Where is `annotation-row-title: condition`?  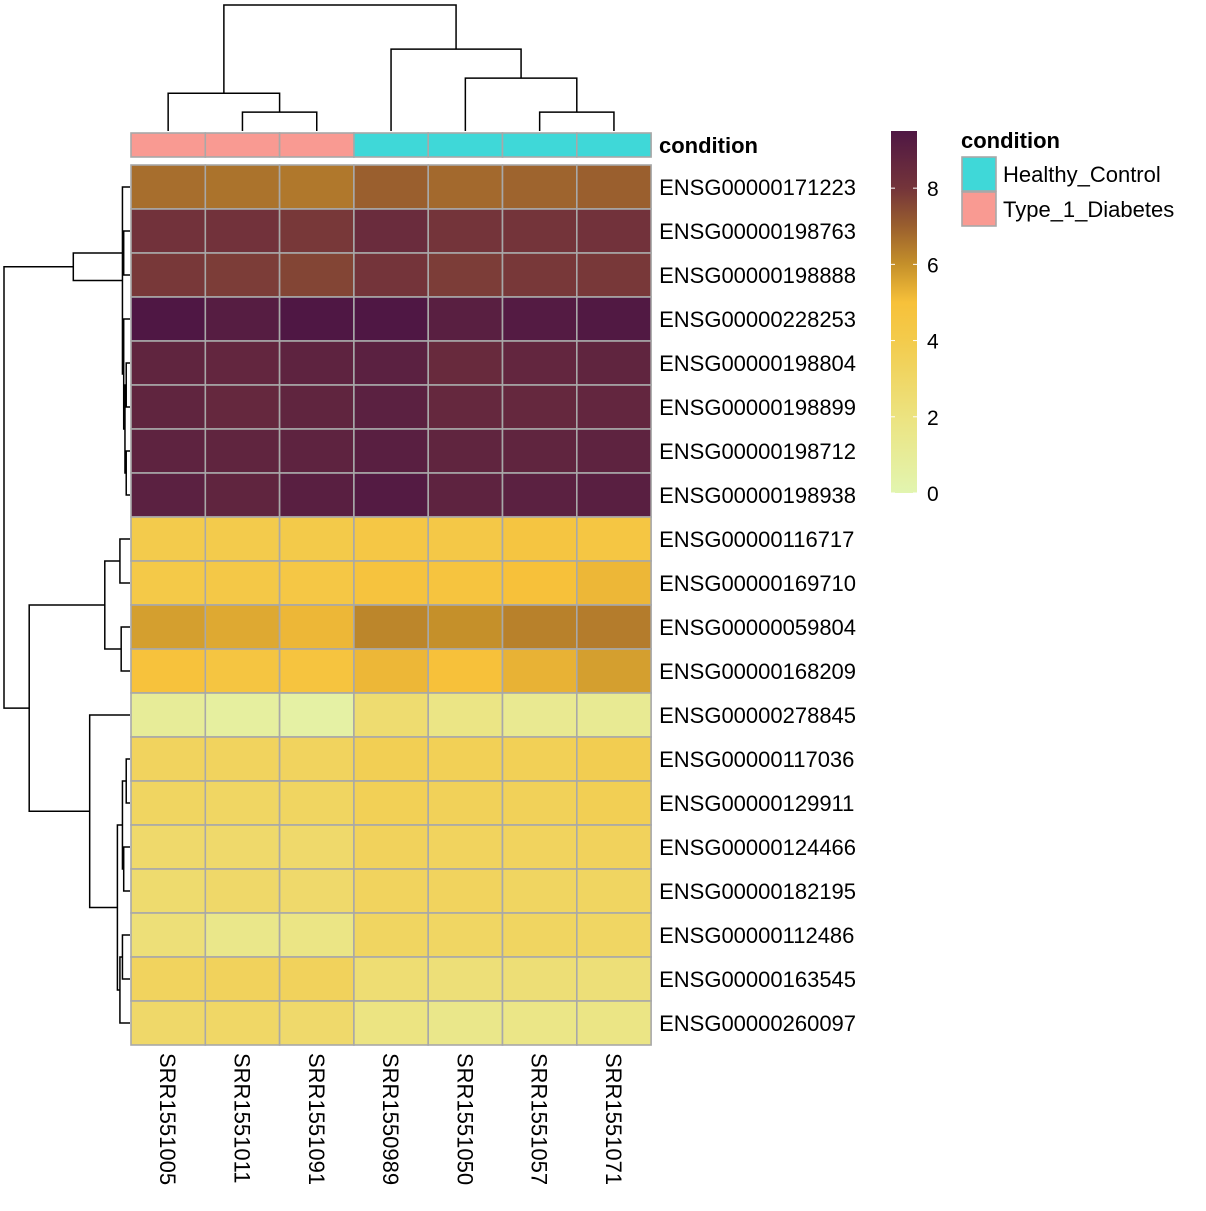
annotation-row-title: condition is located at coordinates (708, 145).